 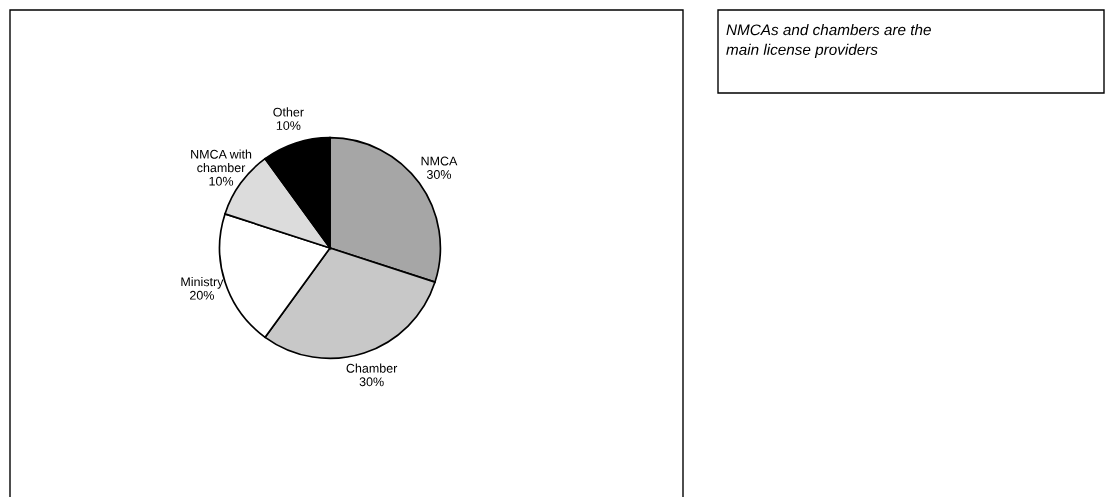 What do you see at coordinates (288, 112) in the screenshot?
I see `slice-label: Other` at bounding box center [288, 112].